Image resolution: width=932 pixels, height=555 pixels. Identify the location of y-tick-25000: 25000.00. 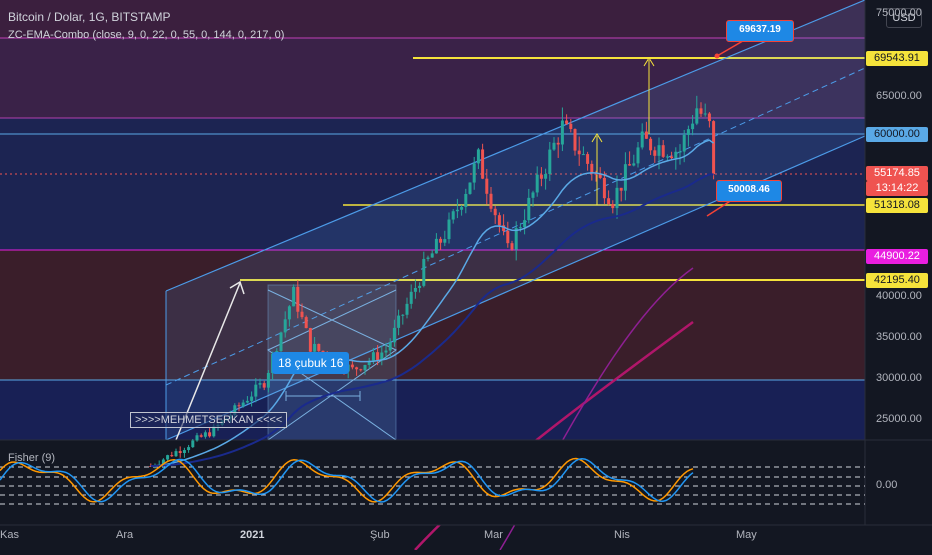
(899, 419).